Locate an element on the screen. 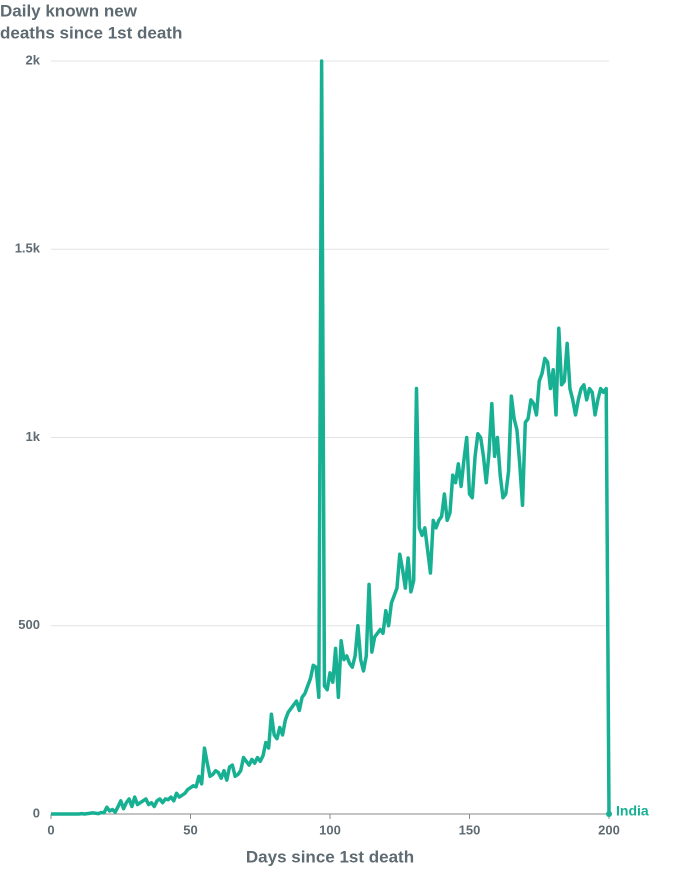 Image resolution: width=700 pixels, height=875 pixels. y-tick-label: 0 is located at coordinates (36, 812).